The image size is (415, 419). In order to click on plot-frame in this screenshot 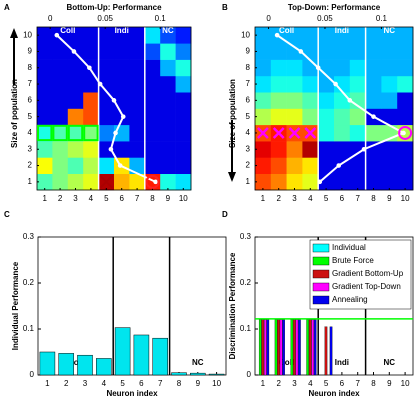, I will do `click(114, 108)`.